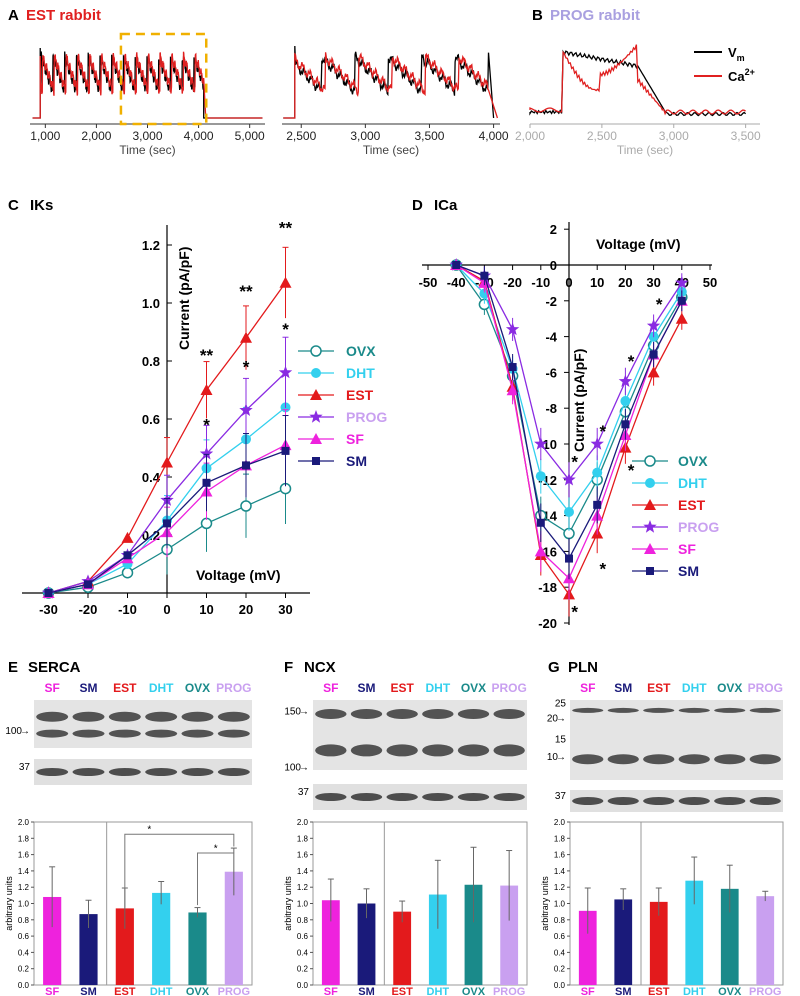 The image size is (800, 996). I want to click on iks-significance-mark: **, so click(207, 355).